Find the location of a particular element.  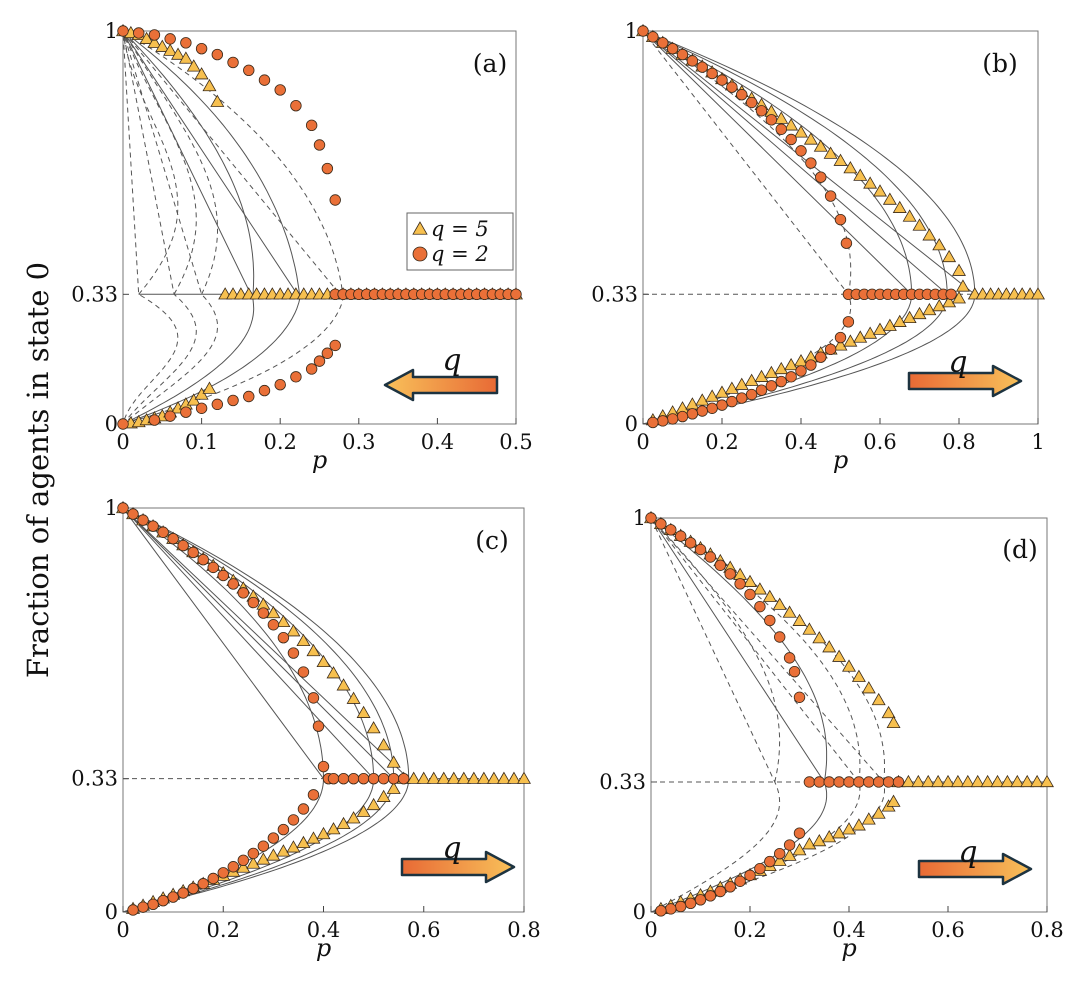

x-tick-label: 0 is located at coordinates (650, 930).